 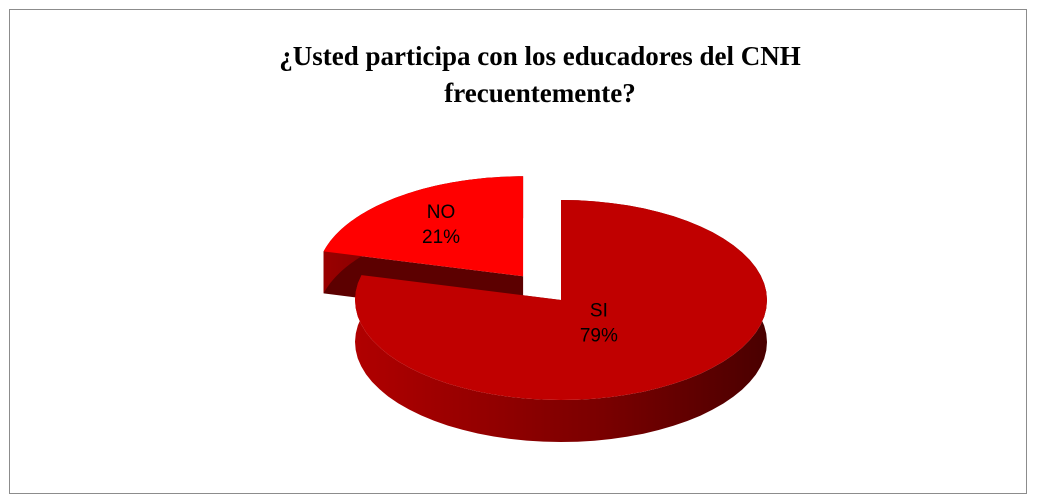 I want to click on slice, so click(x=423, y=226).